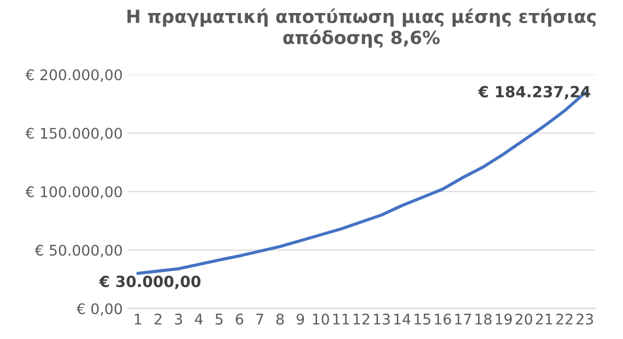 The image size is (623, 339). I want to click on x-tick-label: 21, so click(544, 319).